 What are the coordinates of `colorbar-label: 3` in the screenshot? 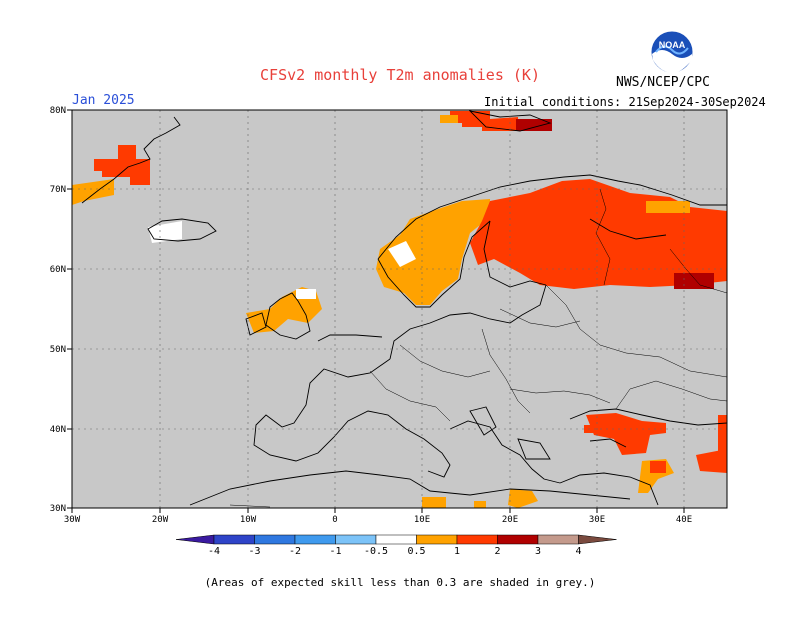 It's located at (538, 551).